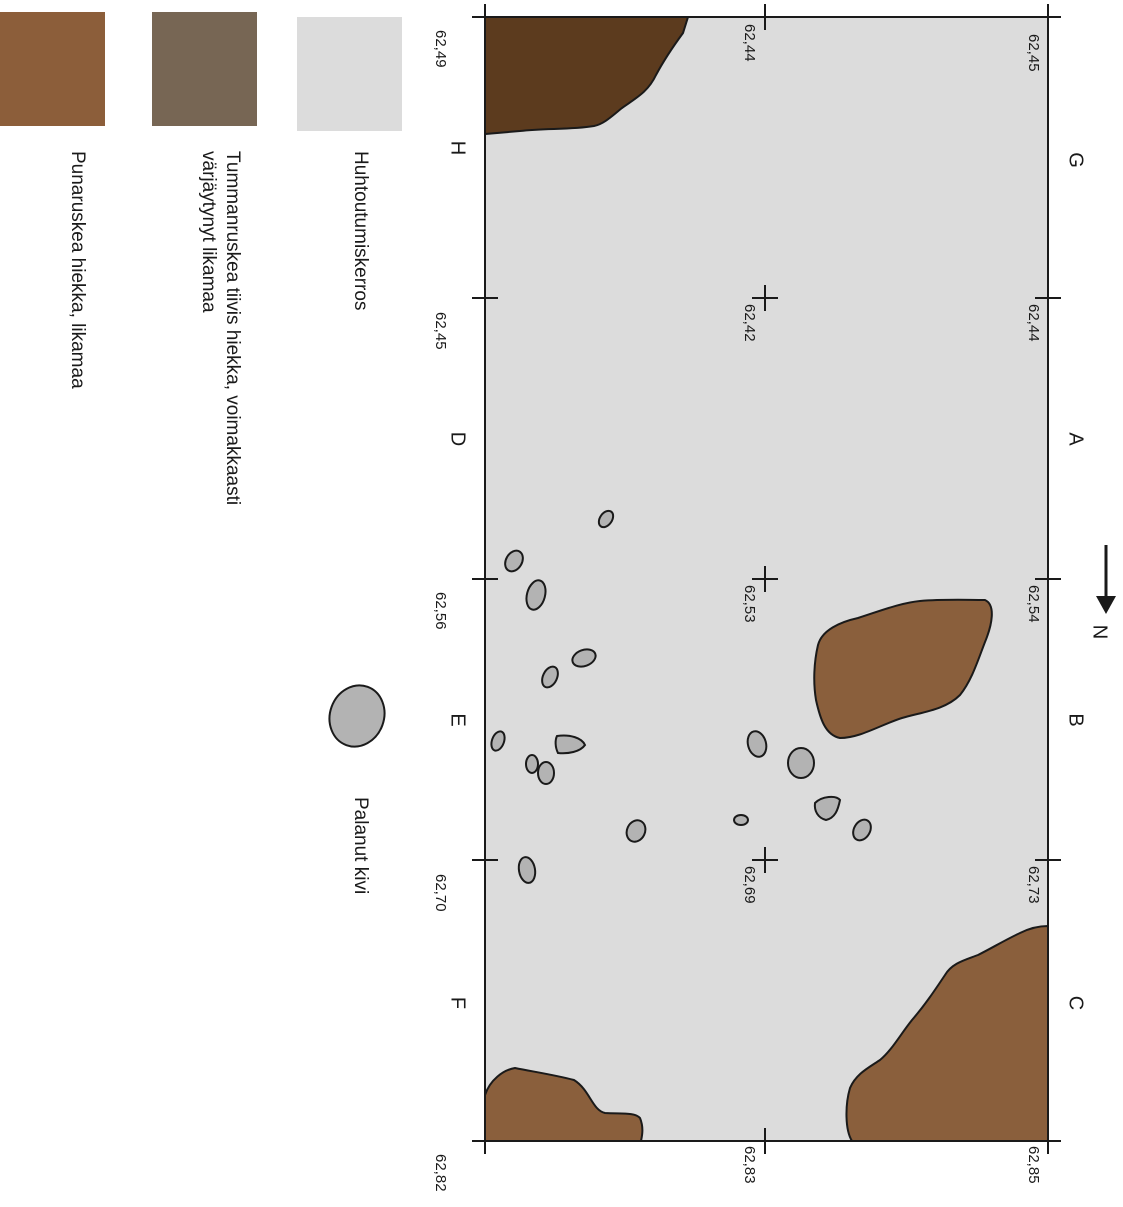 Image resolution: width=1123 pixels, height=1207 pixels. Describe the element at coordinates (440, 893) in the screenshot. I see `elevation-label: 62,70` at that location.